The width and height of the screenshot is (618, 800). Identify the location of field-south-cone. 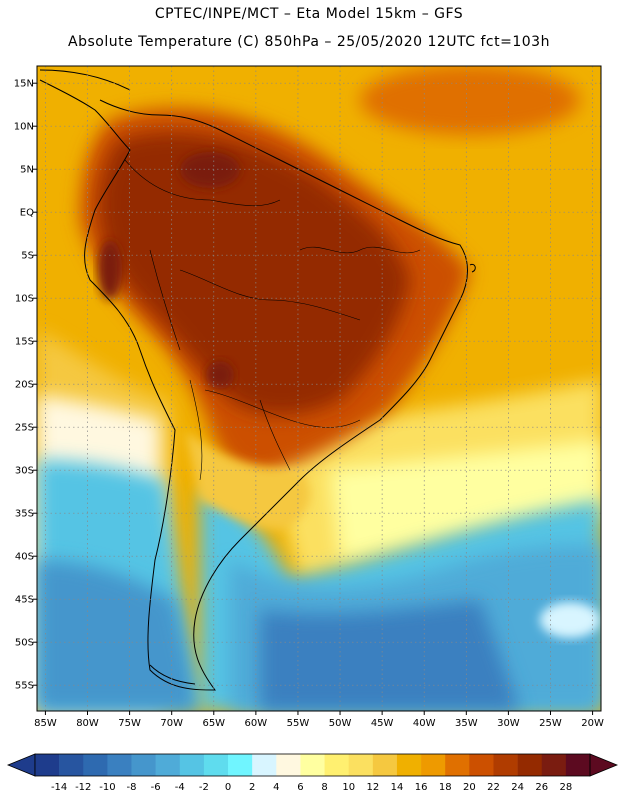
(248, 480).